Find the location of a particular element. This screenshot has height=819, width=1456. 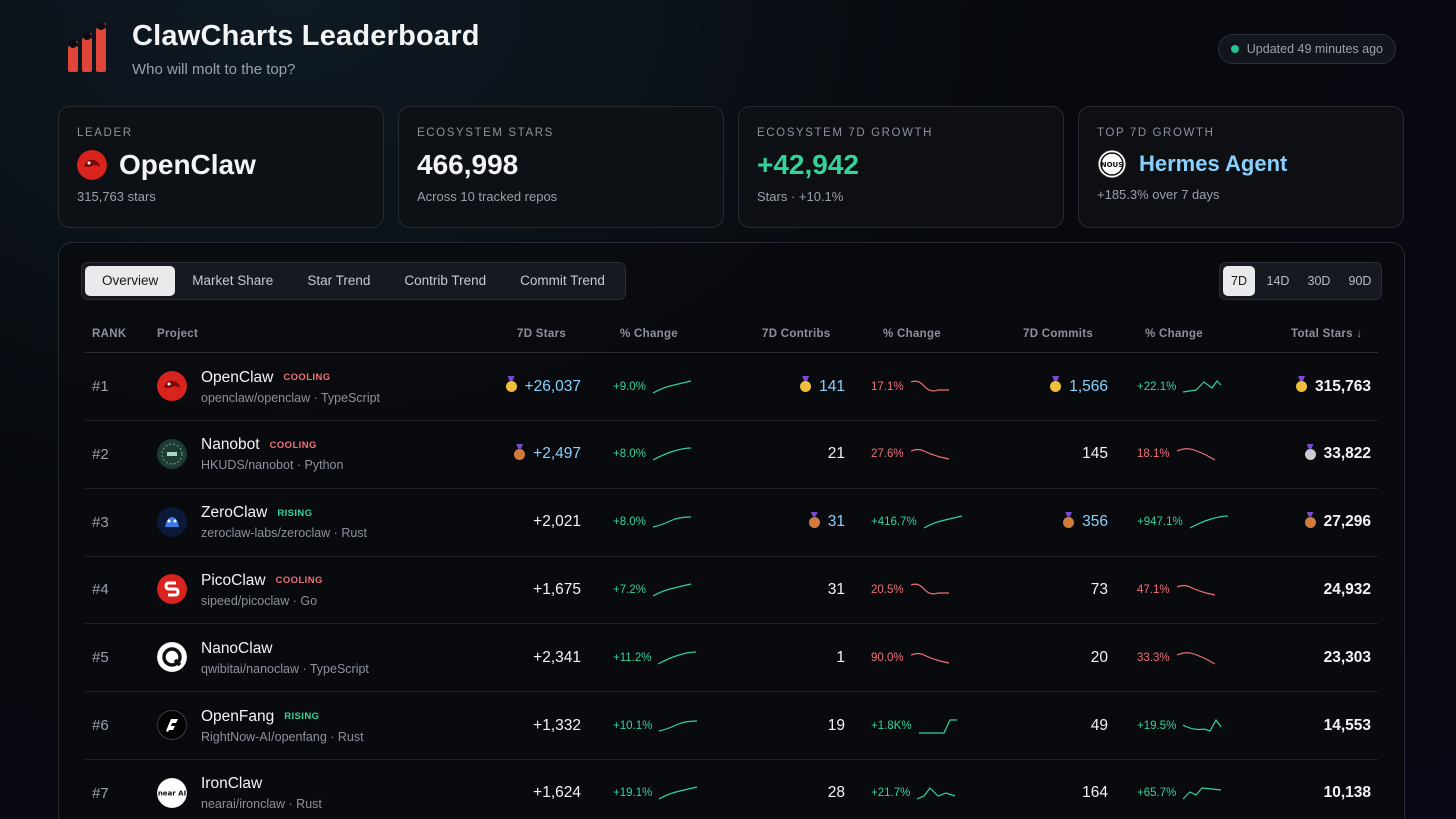

stars-change-cell: +10.1% is located at coordinates (655, 725).